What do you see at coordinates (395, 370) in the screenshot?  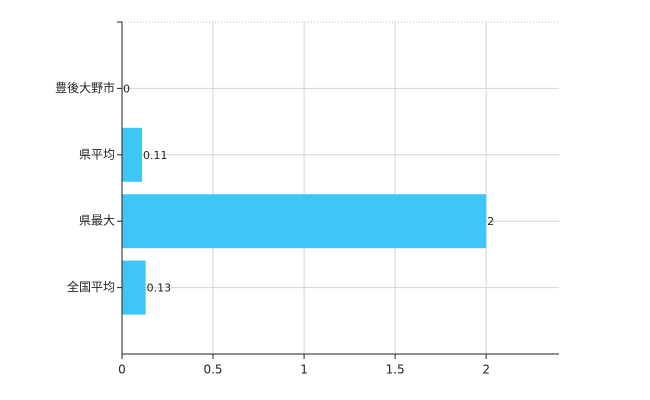 I see `x-tick-label: 1.5` at bounding box center [395, 370].